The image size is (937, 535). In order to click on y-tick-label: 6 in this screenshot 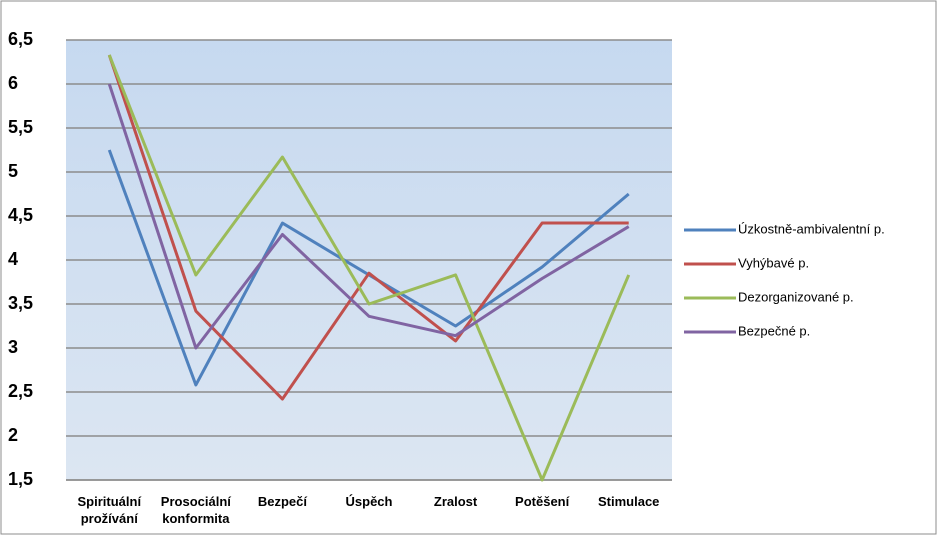, I will do `click(13, 83)`.